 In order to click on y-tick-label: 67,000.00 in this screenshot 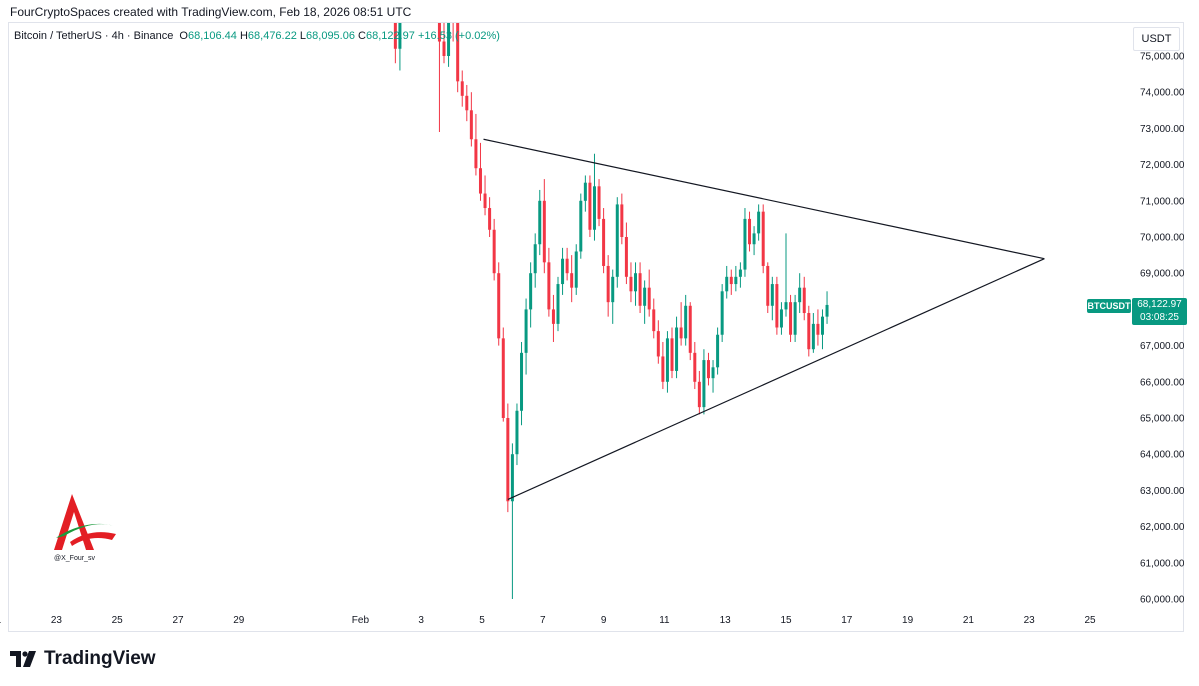, I will do `click(1162, 346)`.